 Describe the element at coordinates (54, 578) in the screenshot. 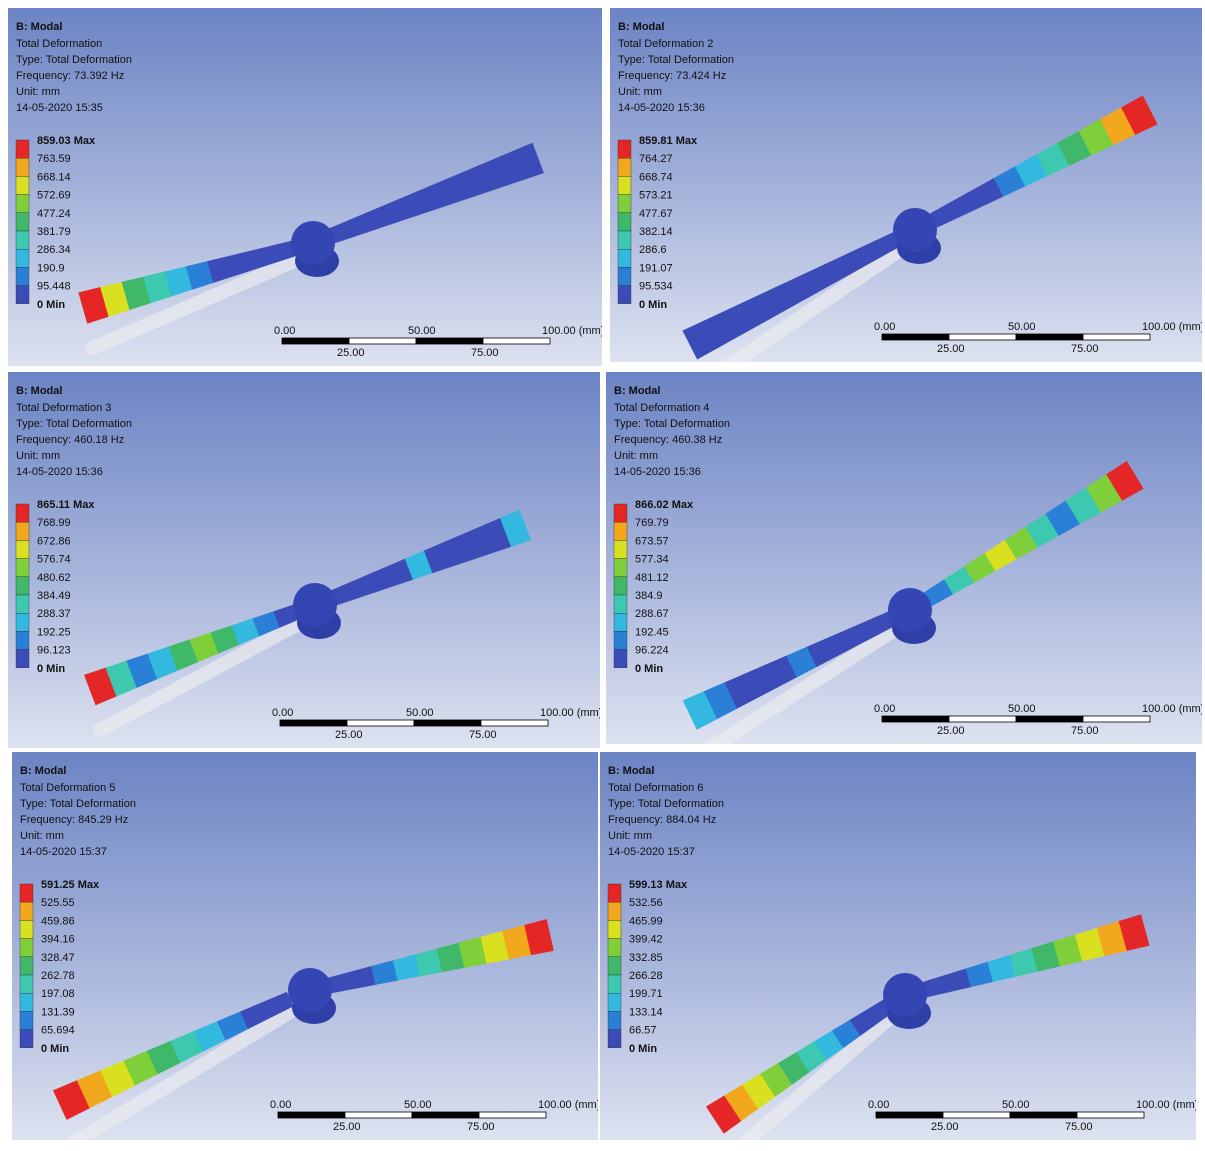

I see `legend-label: 480.62` at that location.